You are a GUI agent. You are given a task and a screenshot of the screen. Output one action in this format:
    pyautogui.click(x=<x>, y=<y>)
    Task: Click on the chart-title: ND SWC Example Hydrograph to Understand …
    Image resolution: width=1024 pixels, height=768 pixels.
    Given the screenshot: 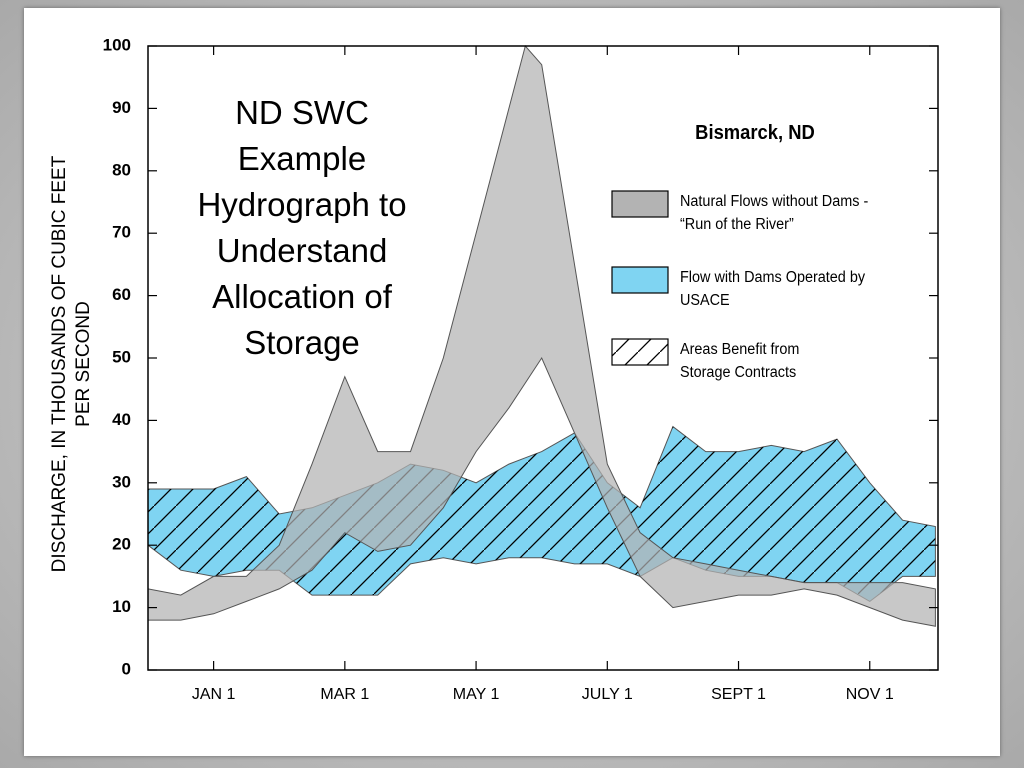 What is the action you would take?
    pyautogui.click(x=302, y=227)
    